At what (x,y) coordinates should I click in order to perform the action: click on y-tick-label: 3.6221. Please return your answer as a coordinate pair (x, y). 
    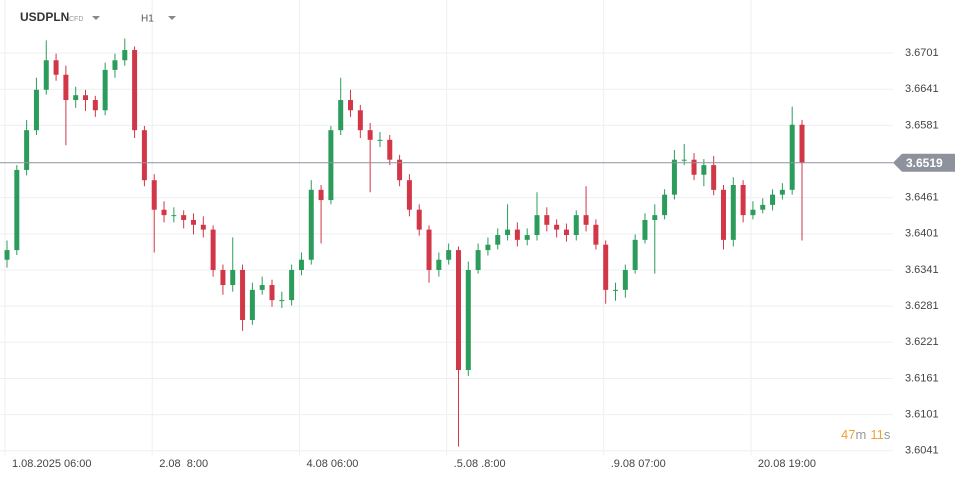
    Looking at the image, I should click on (922, 342).